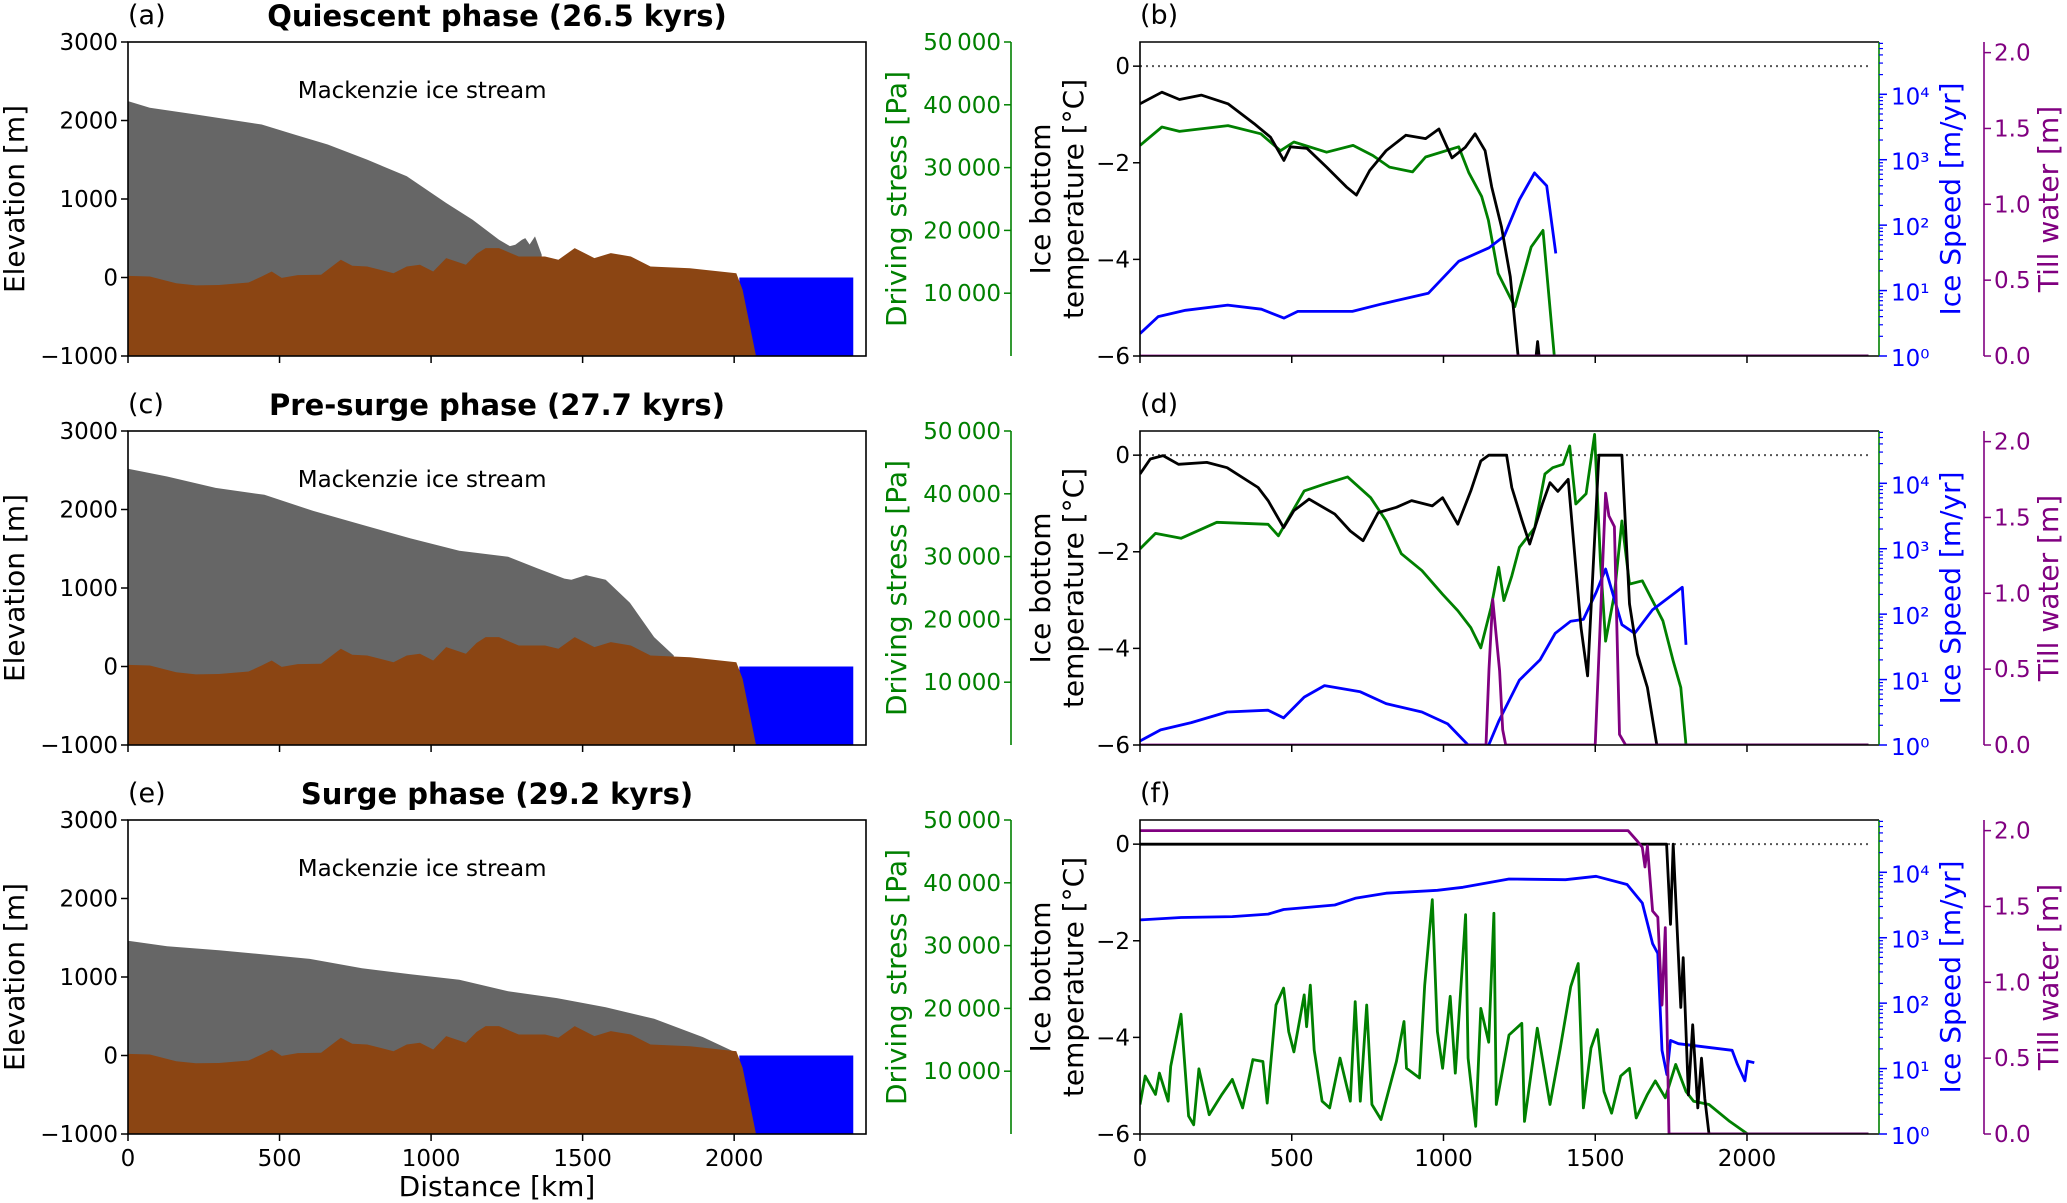 This screenshot has width=2067, height=1203. What do you see at coordinates (88, 511) in the screenshot?
I see `y-tick-label: 2000` at bounding box center [88, 511].